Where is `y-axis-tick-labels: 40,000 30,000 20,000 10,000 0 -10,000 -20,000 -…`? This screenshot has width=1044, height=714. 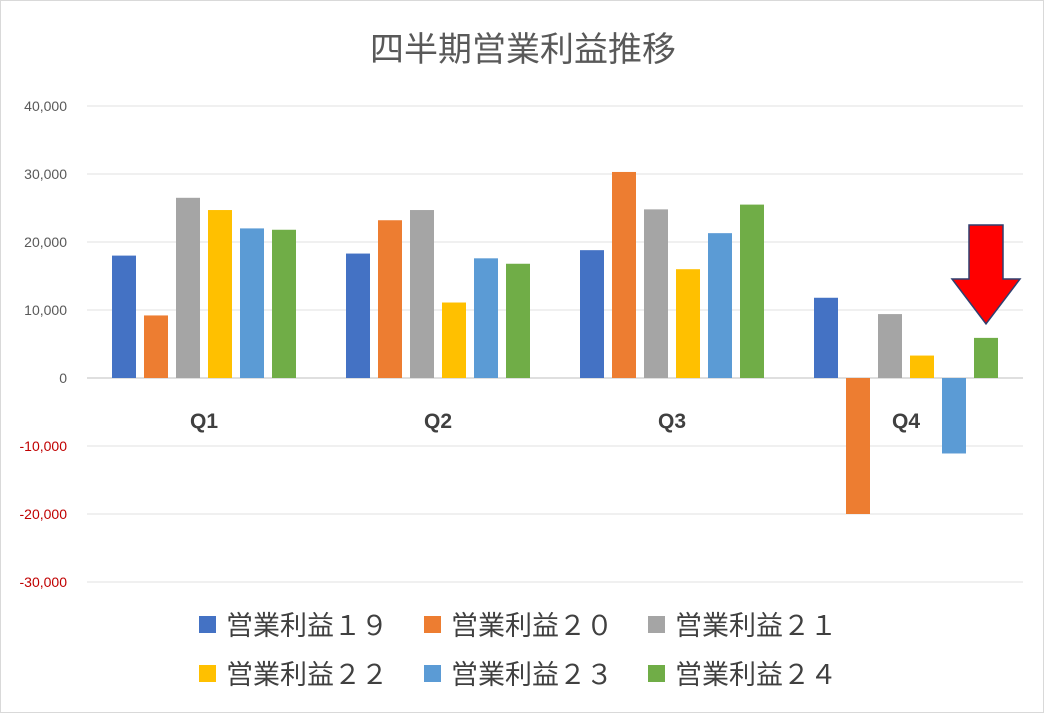
y-axis-tick-labels: 40,000 30,000 20,000 10,000 0 -10,000 -20,000 -… is located at coordinates (44, 344).